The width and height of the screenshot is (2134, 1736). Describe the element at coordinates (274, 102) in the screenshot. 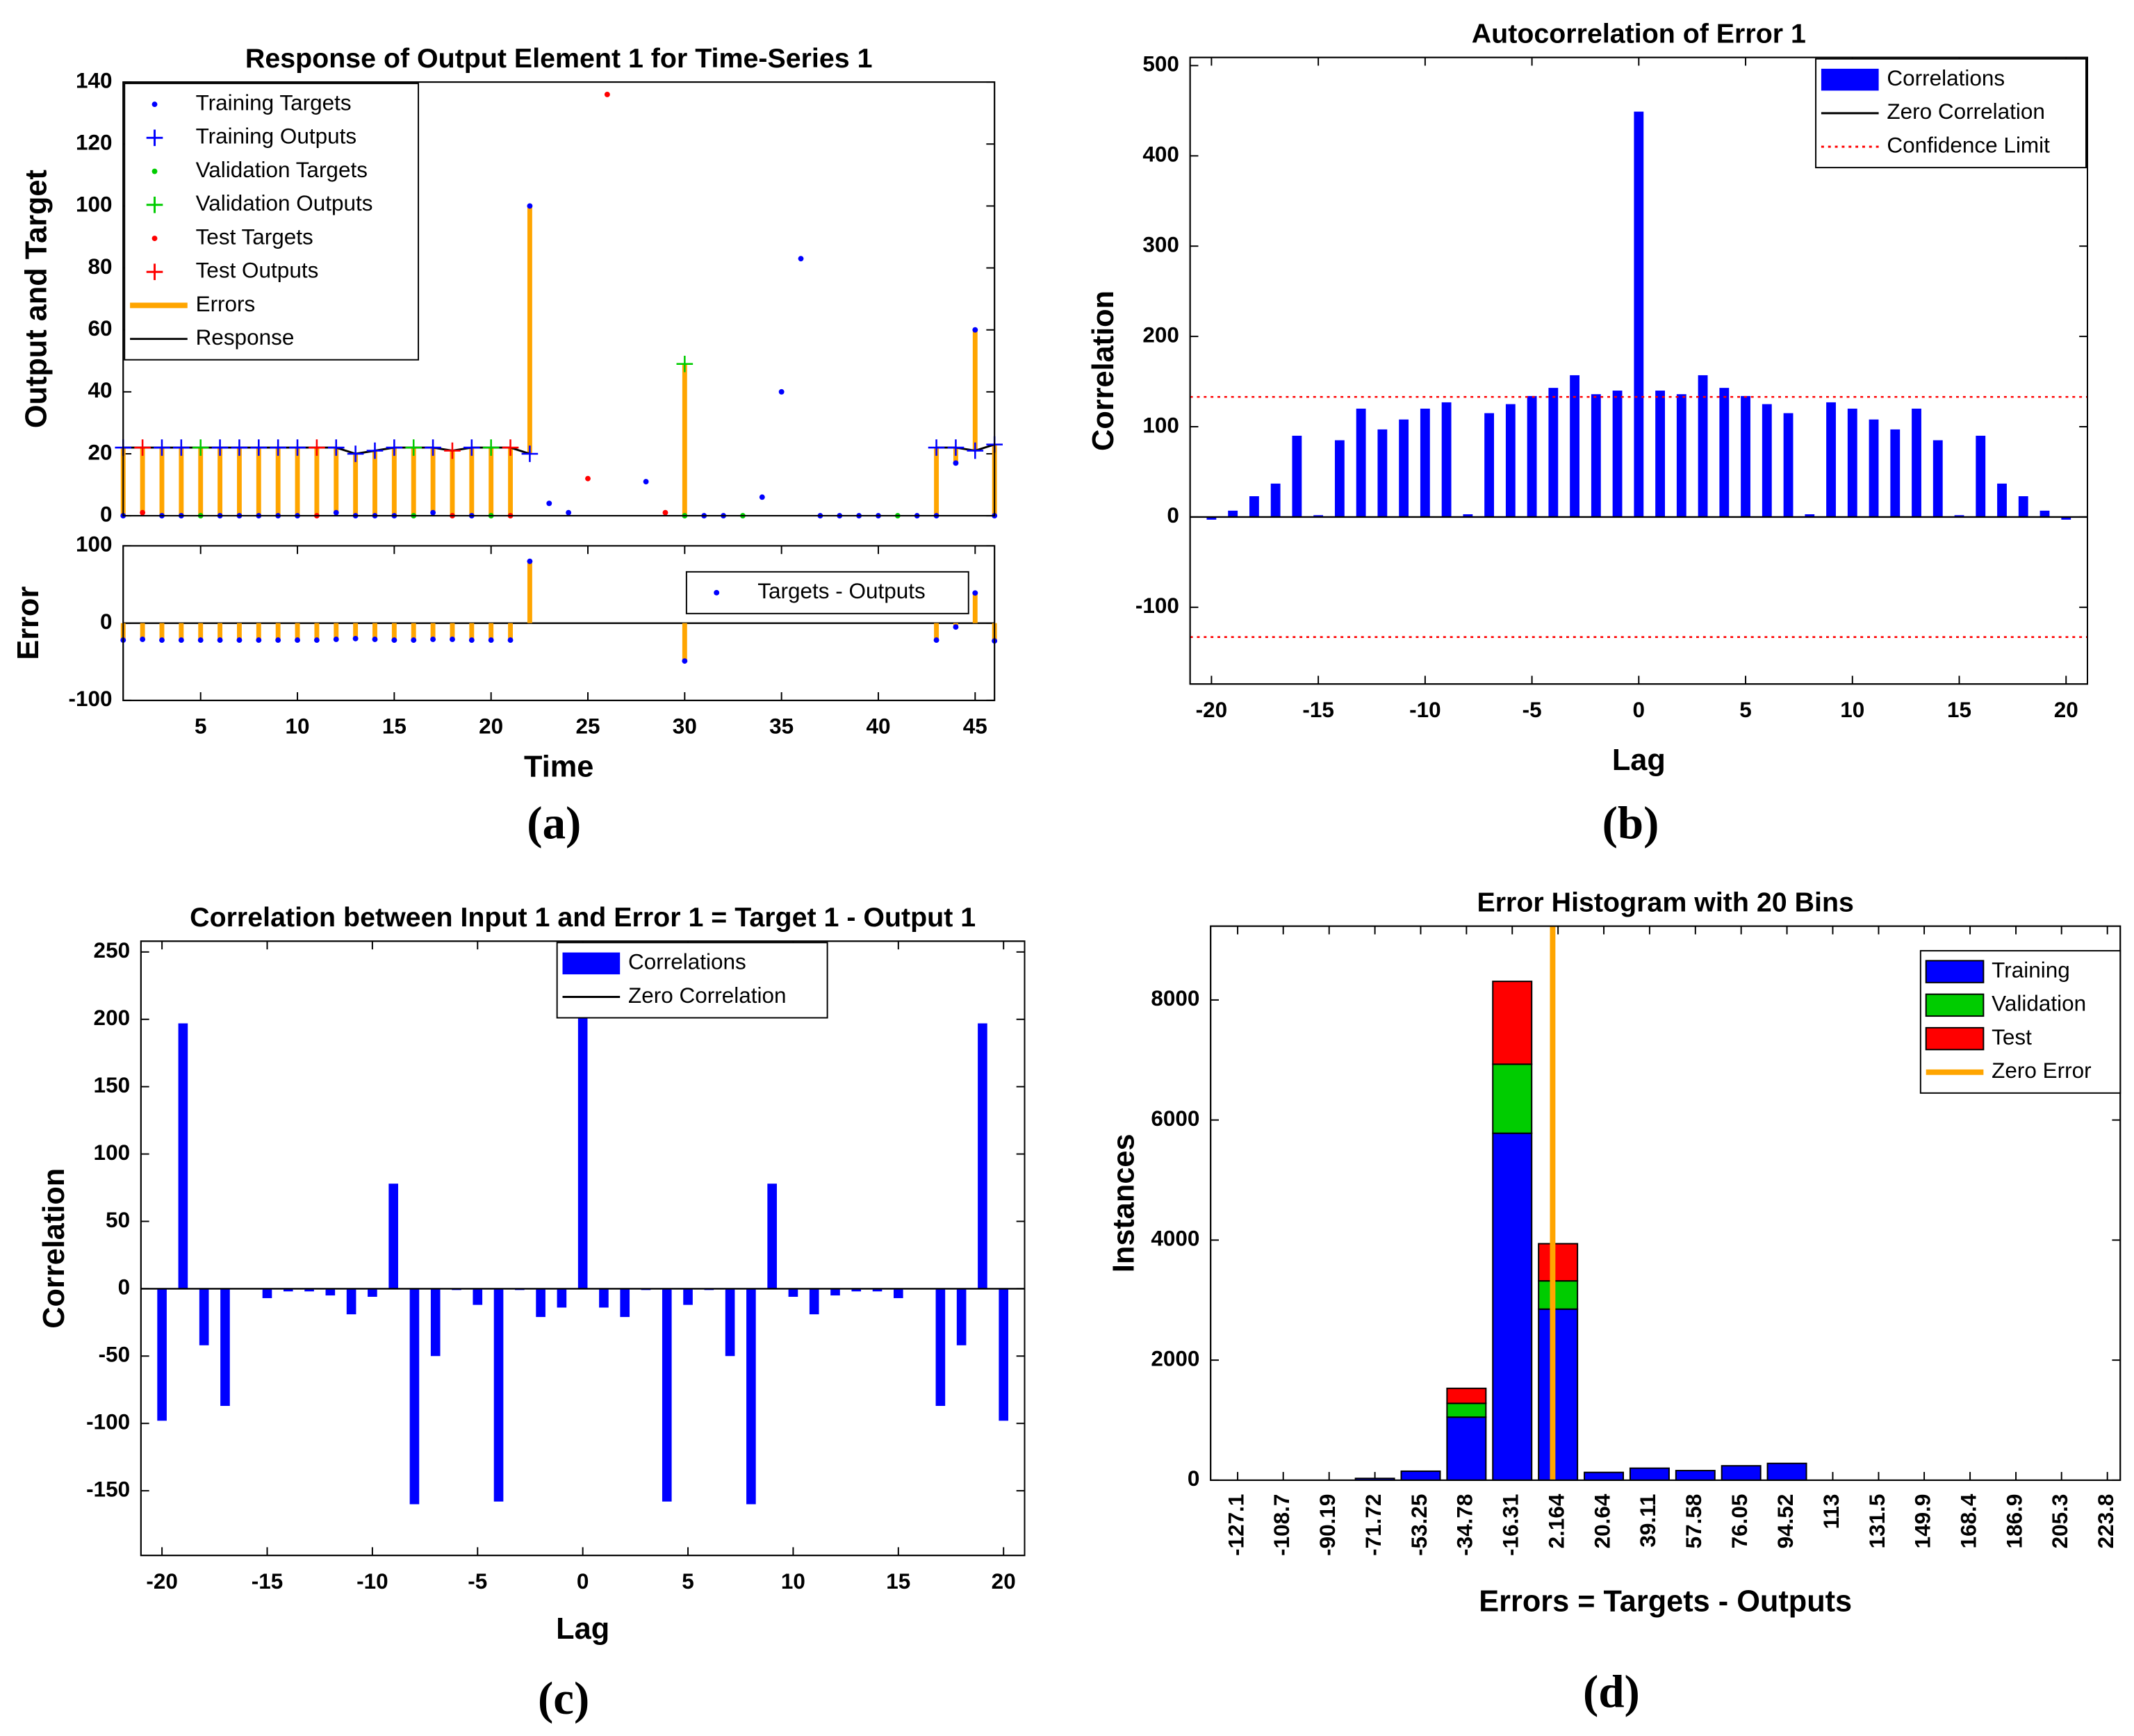

I see `legend-label: Training Targets` at that location.